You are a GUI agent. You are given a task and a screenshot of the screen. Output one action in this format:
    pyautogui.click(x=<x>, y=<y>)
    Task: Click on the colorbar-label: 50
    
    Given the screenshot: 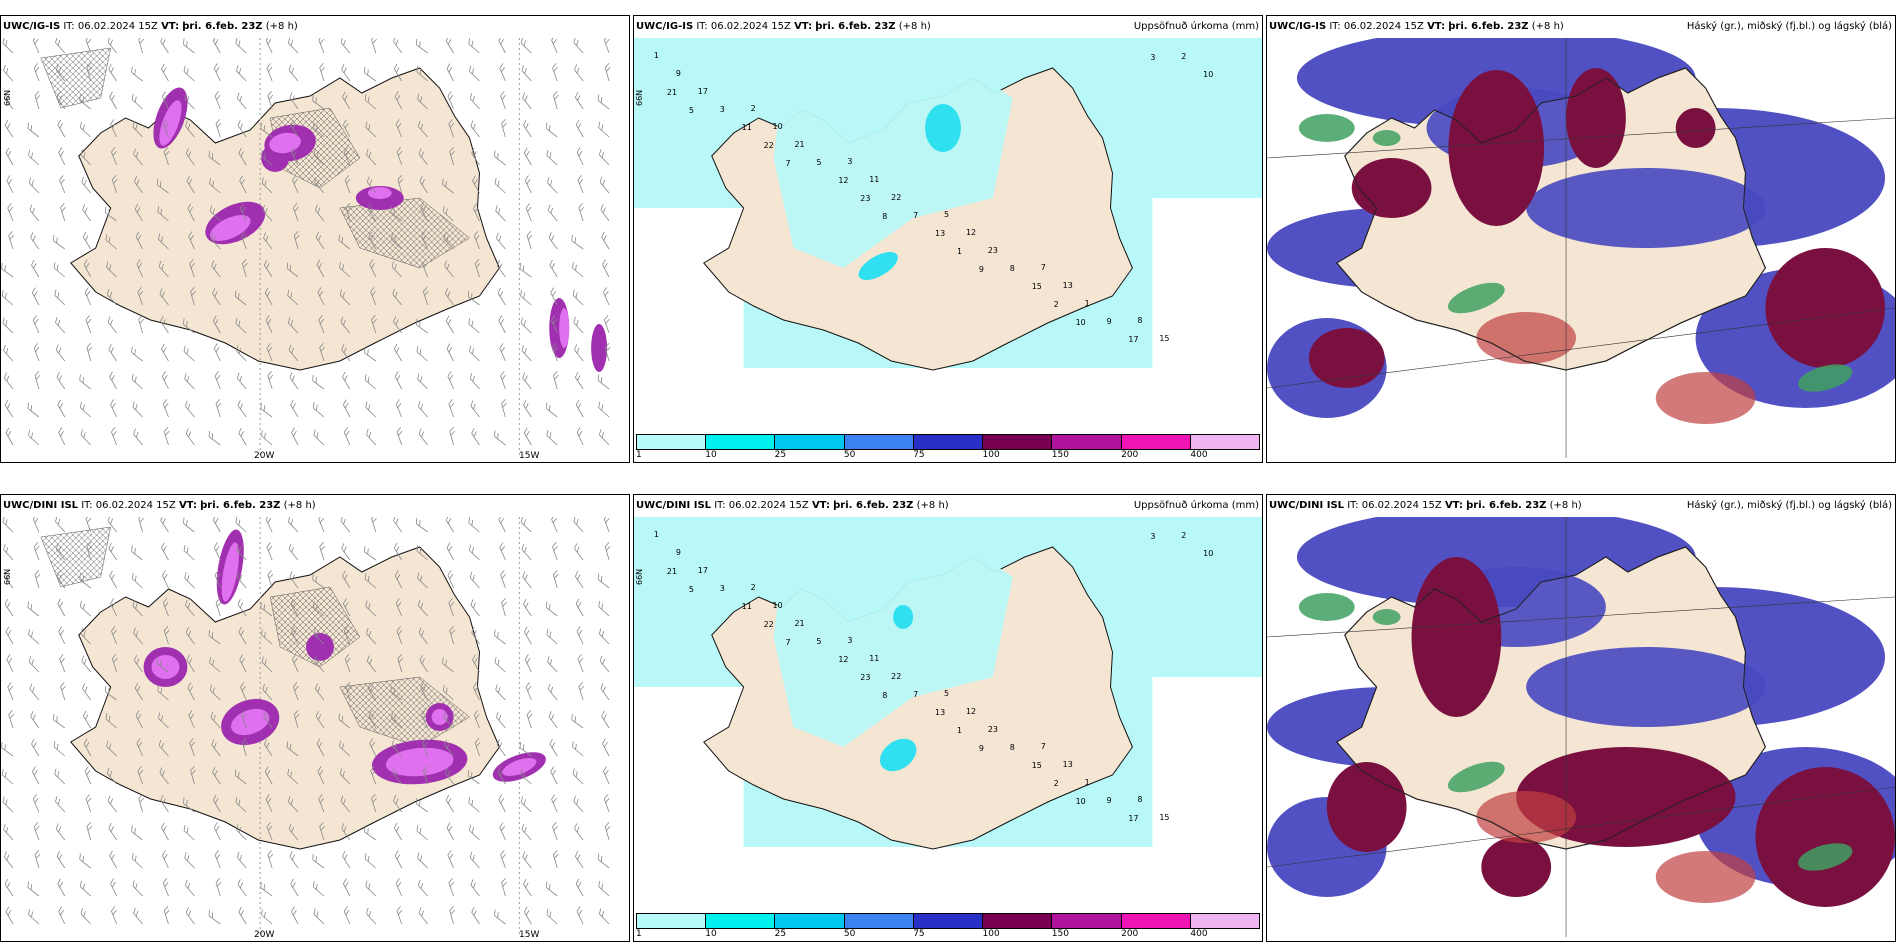 What is the action you would take?
    pyautogui.click(x=849, y=455)
    